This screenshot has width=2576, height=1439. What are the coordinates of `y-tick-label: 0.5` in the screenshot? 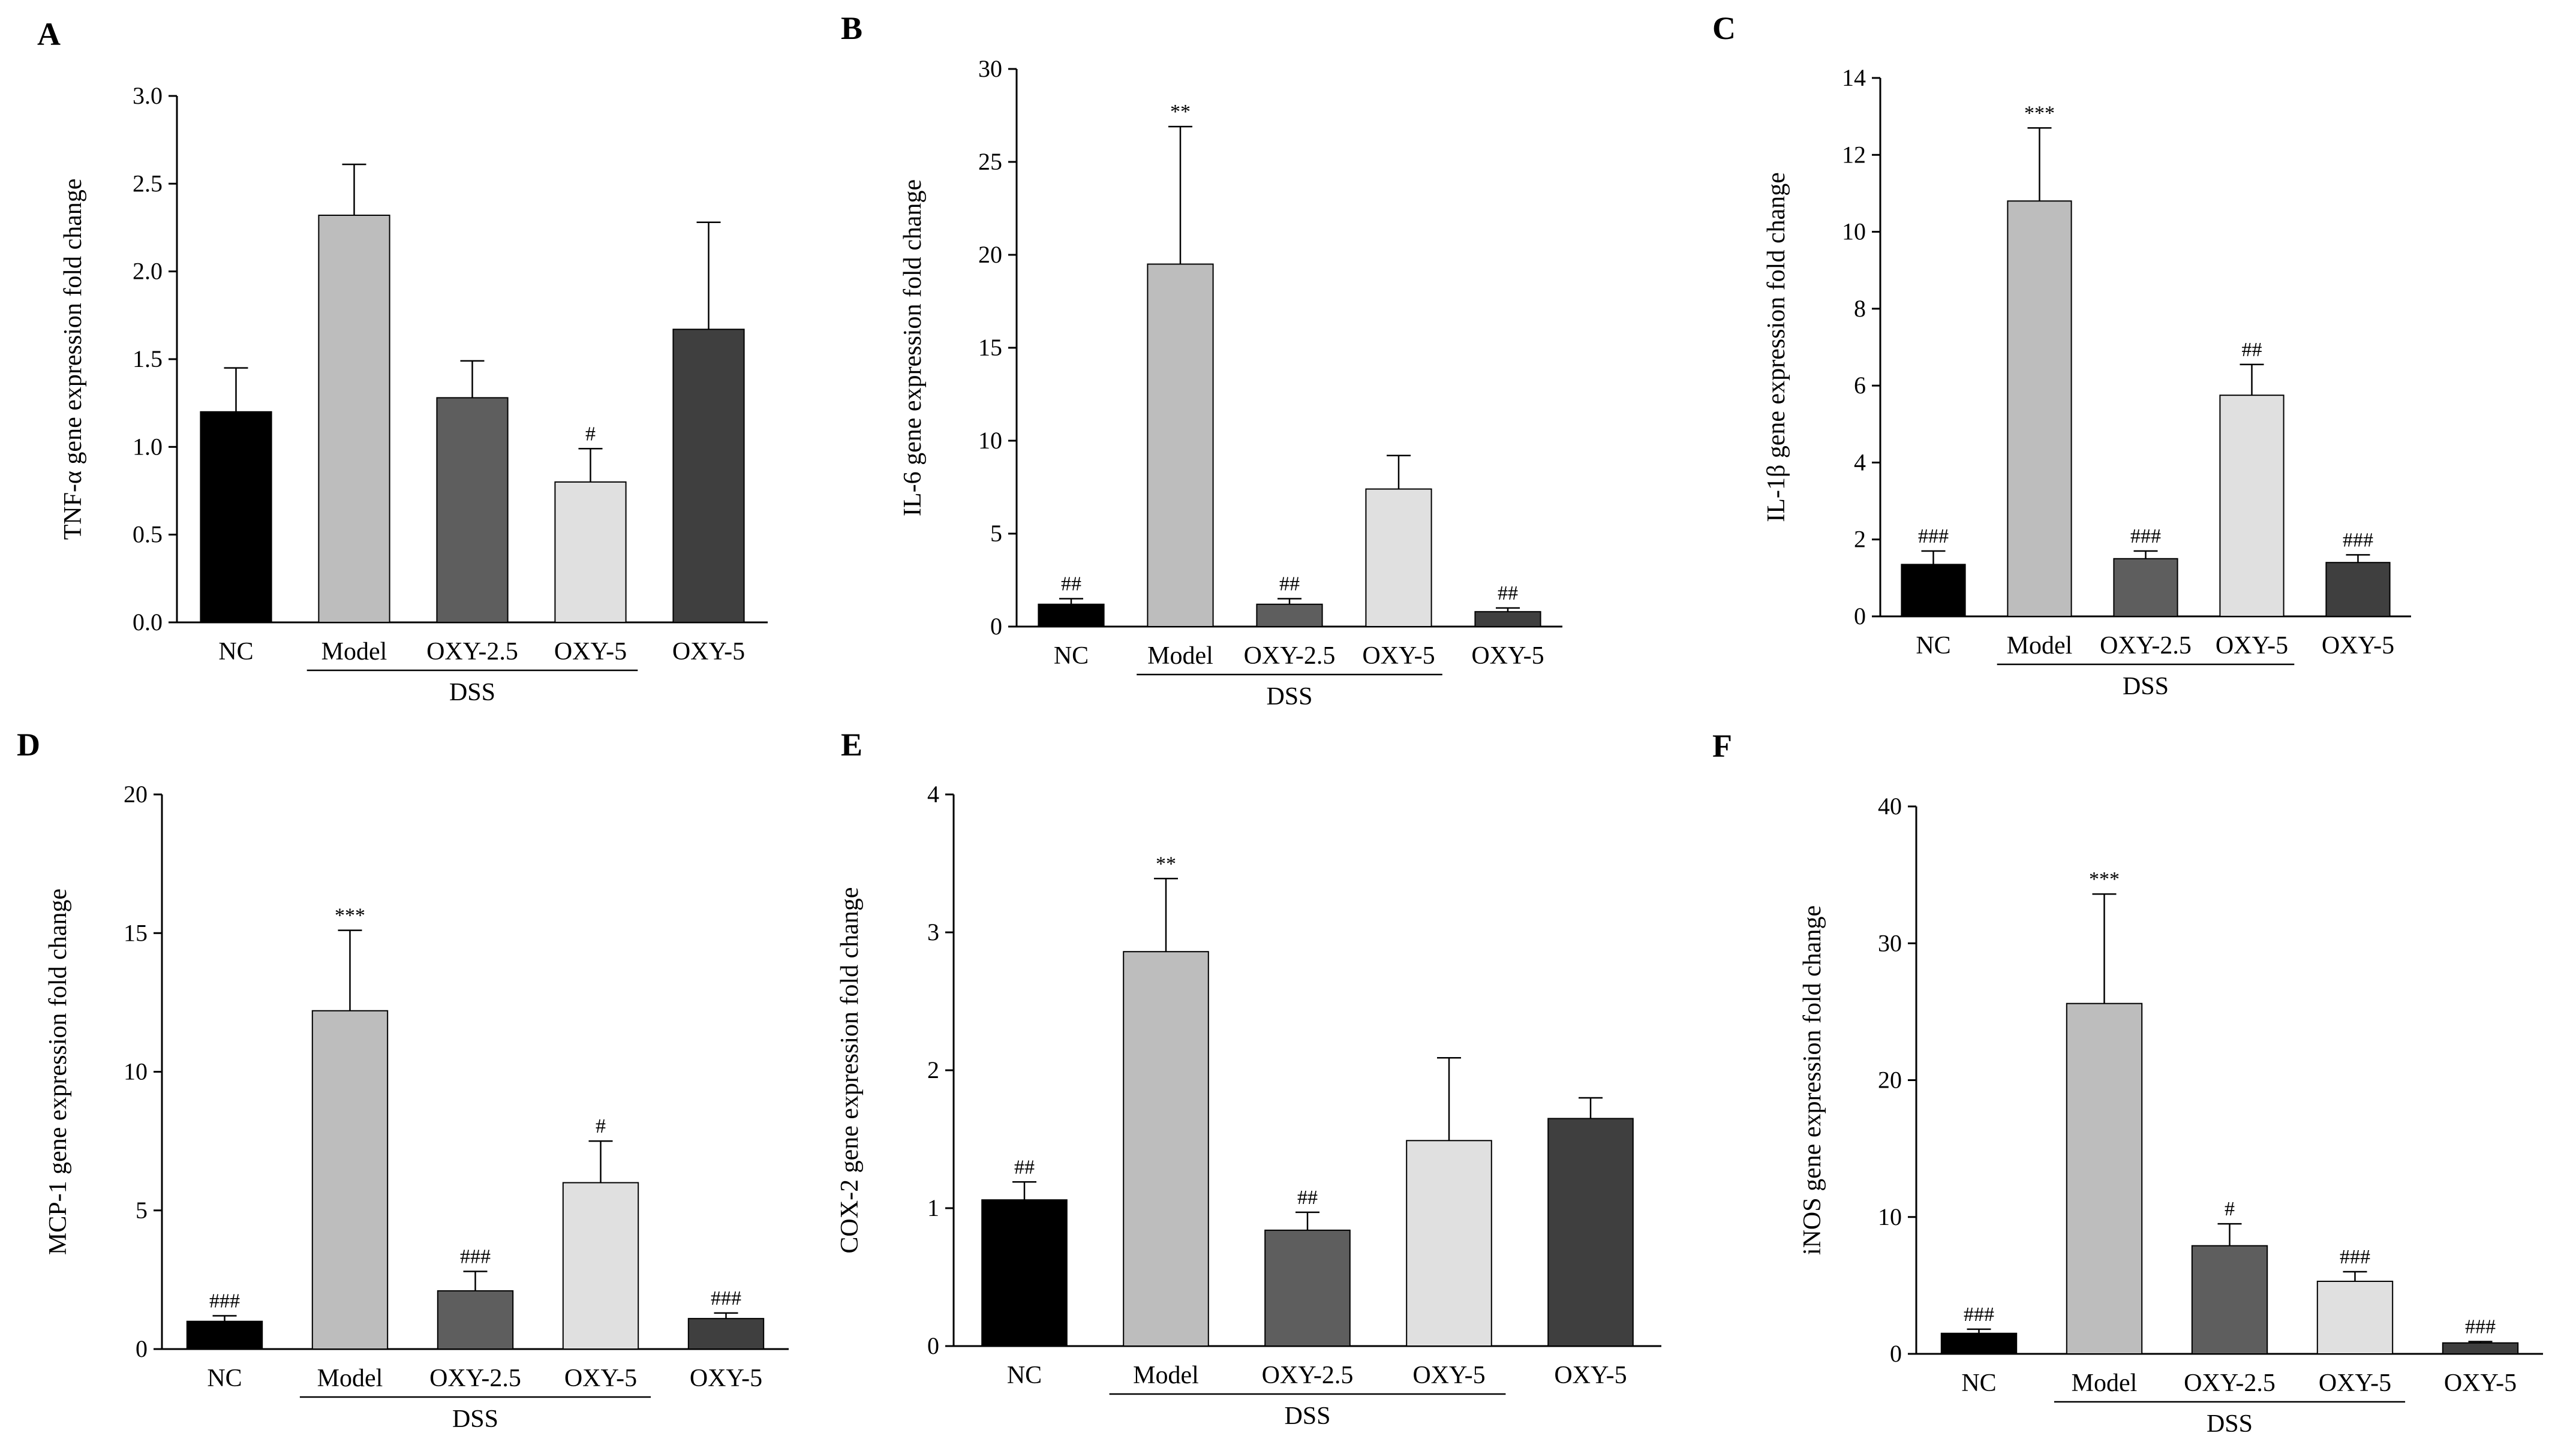 It's located at (148, 534).